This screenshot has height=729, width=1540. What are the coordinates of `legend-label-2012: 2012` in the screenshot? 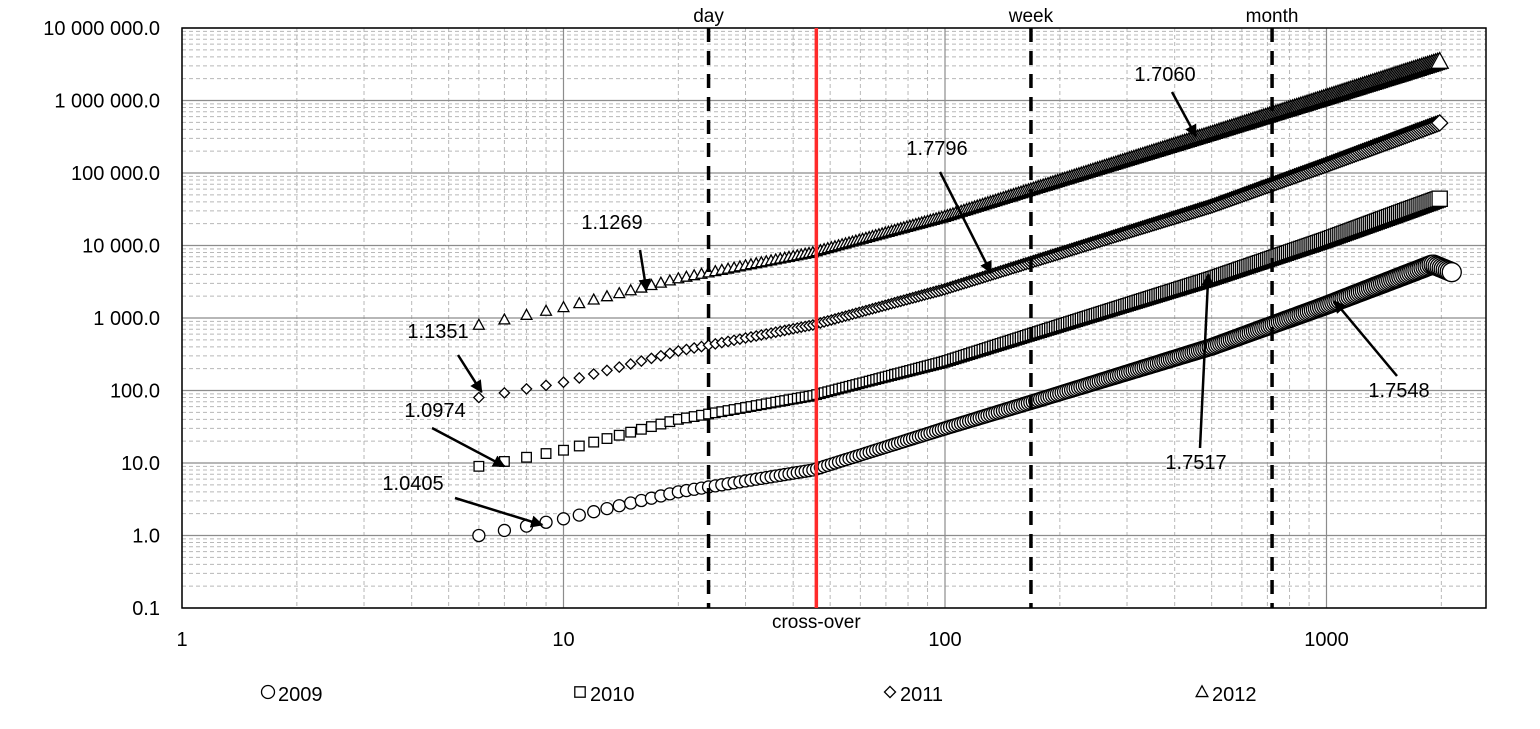 It's located at (1234, 695).